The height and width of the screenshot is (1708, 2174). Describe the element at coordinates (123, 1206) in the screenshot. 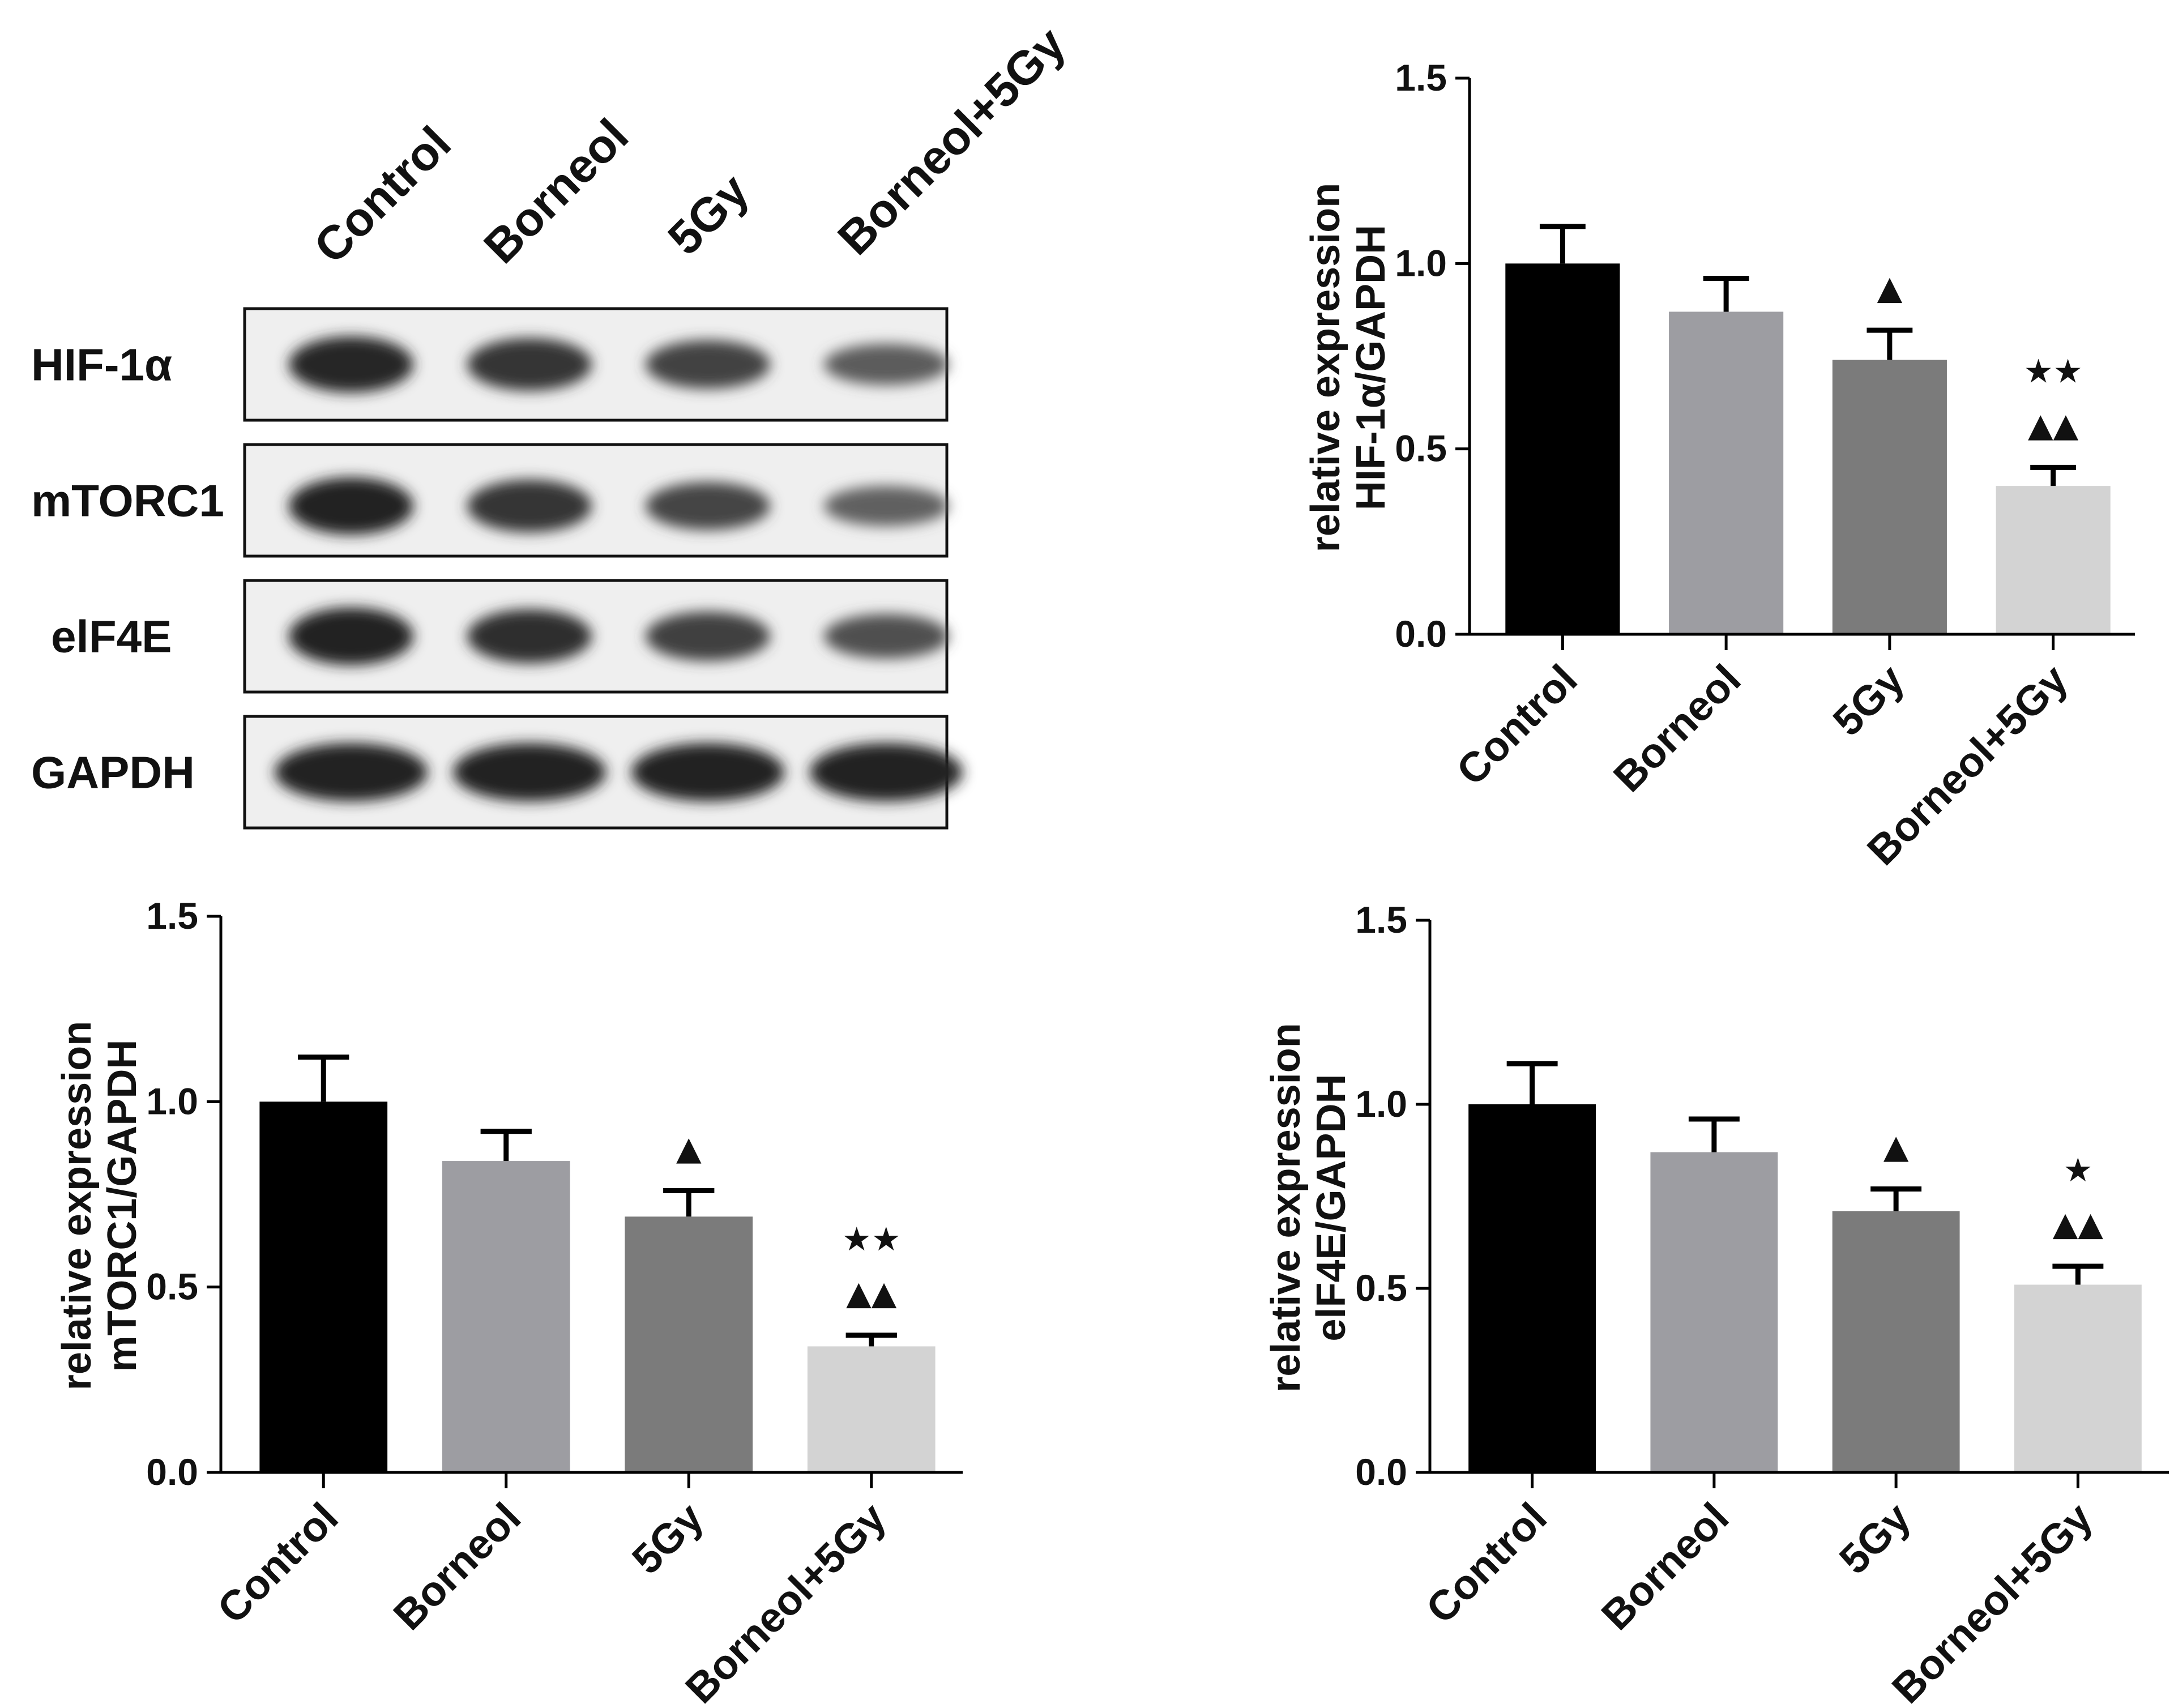

I see `y-axis-title-line2: mTORC1/GAPDH` at that location.